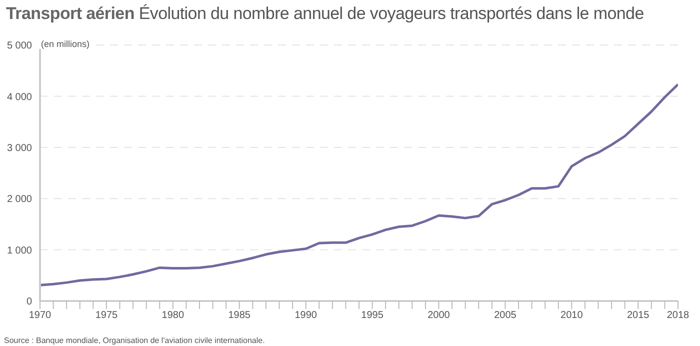  What do you see at coordinates (19, 46) in the screenshot?
I see `y-tick-label: 5 000` at bounding box center [19, 46].